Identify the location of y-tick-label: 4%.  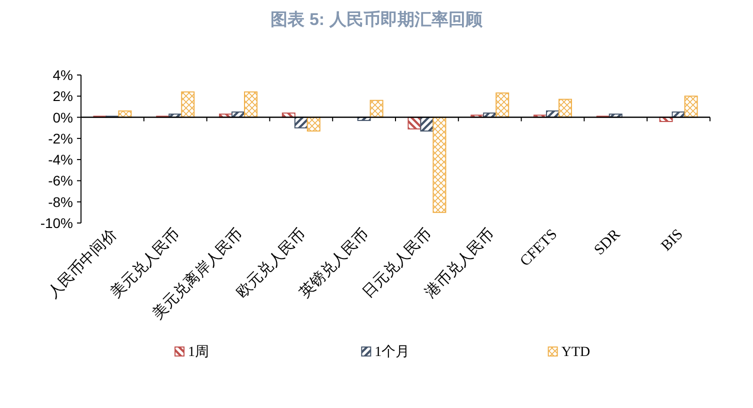
(62, 75).